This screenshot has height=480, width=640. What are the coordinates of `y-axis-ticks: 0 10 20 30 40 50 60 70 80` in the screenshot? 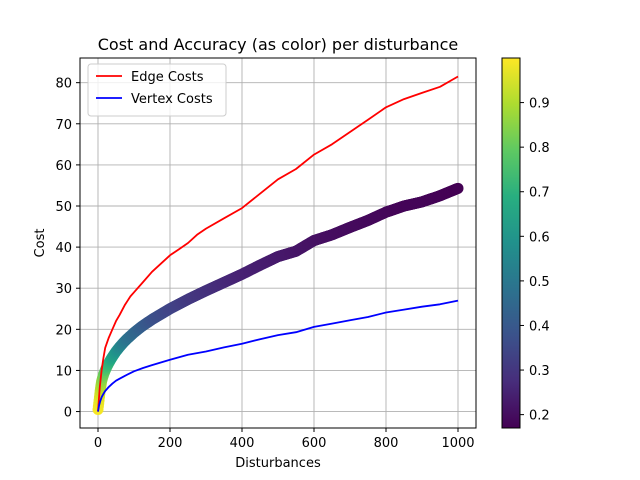 It's located at (67, 249).